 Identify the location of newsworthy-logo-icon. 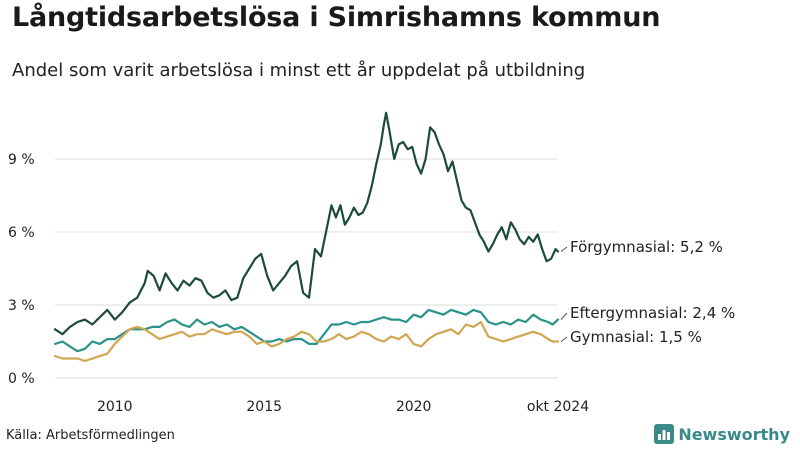
(664, 434).